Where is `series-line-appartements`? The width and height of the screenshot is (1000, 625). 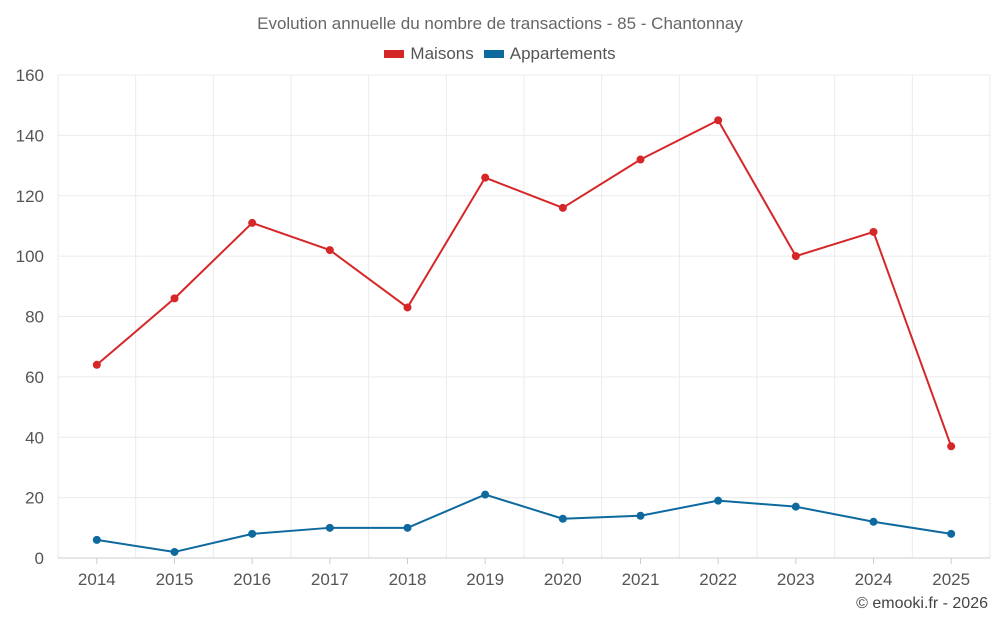
series-line-appartements is located at coordinates (524, 523).